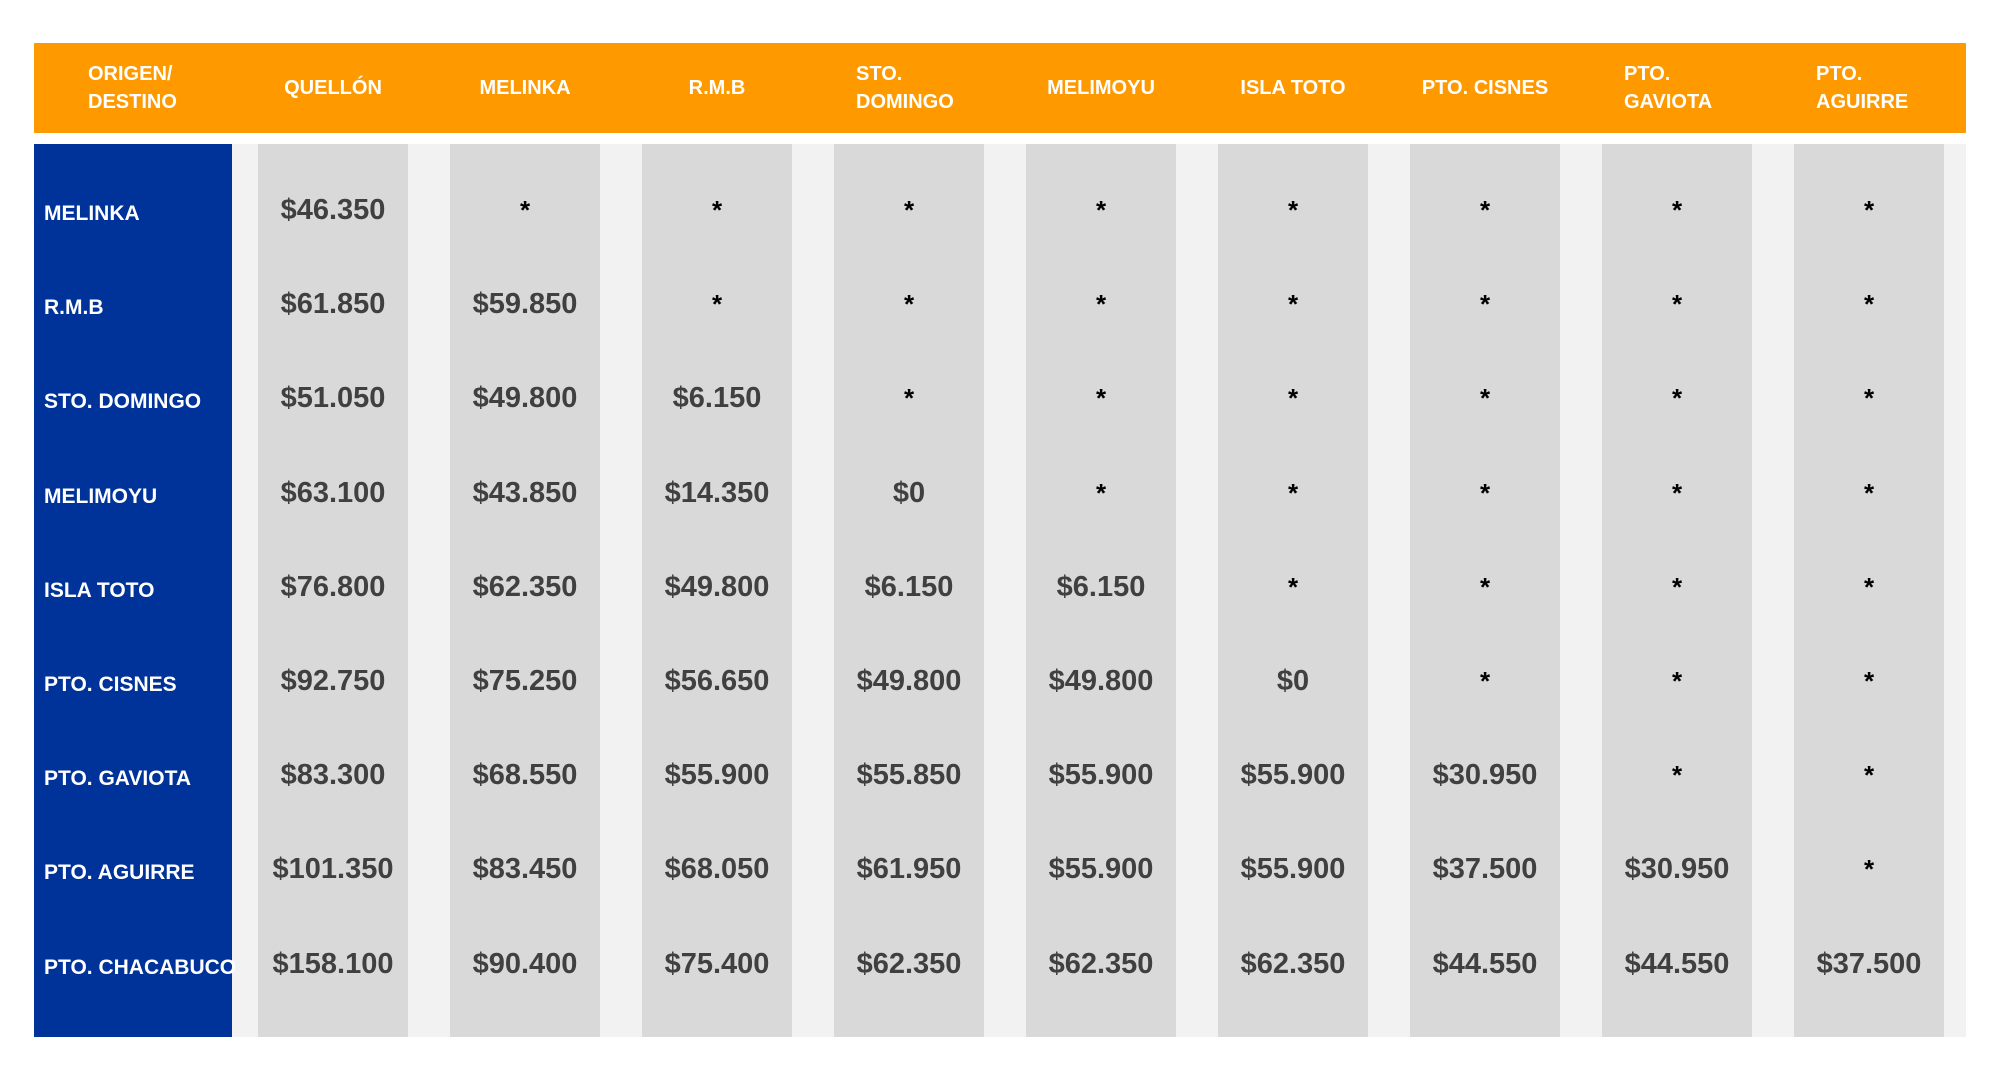  Describe the element at coordinates (525, 88) in the screenshot. I see `header-cell: MELINKA` at that location.